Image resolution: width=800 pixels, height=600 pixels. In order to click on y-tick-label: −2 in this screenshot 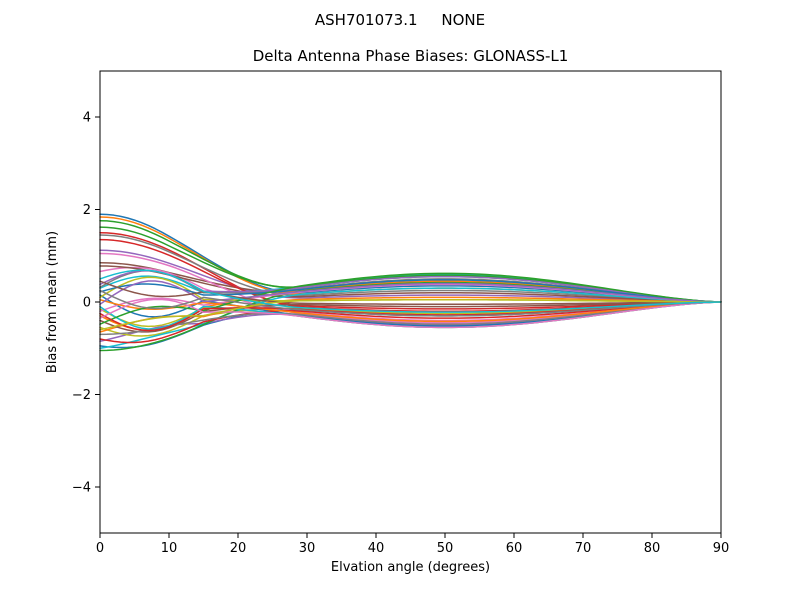, I will do `click(81, 395)`.